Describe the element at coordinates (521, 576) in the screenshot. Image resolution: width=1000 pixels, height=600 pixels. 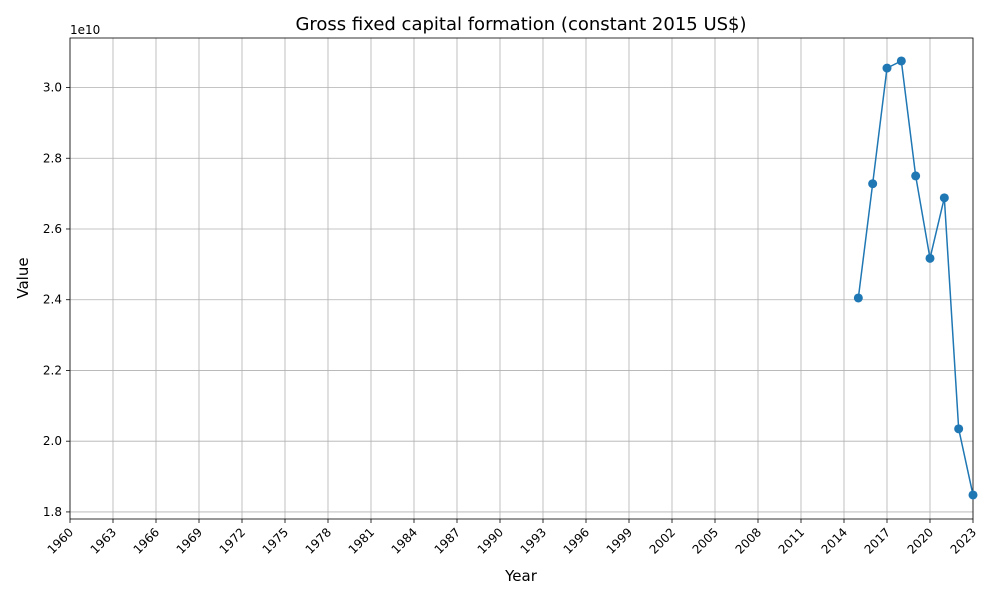
I see `x-axis-label: Year` at that location.